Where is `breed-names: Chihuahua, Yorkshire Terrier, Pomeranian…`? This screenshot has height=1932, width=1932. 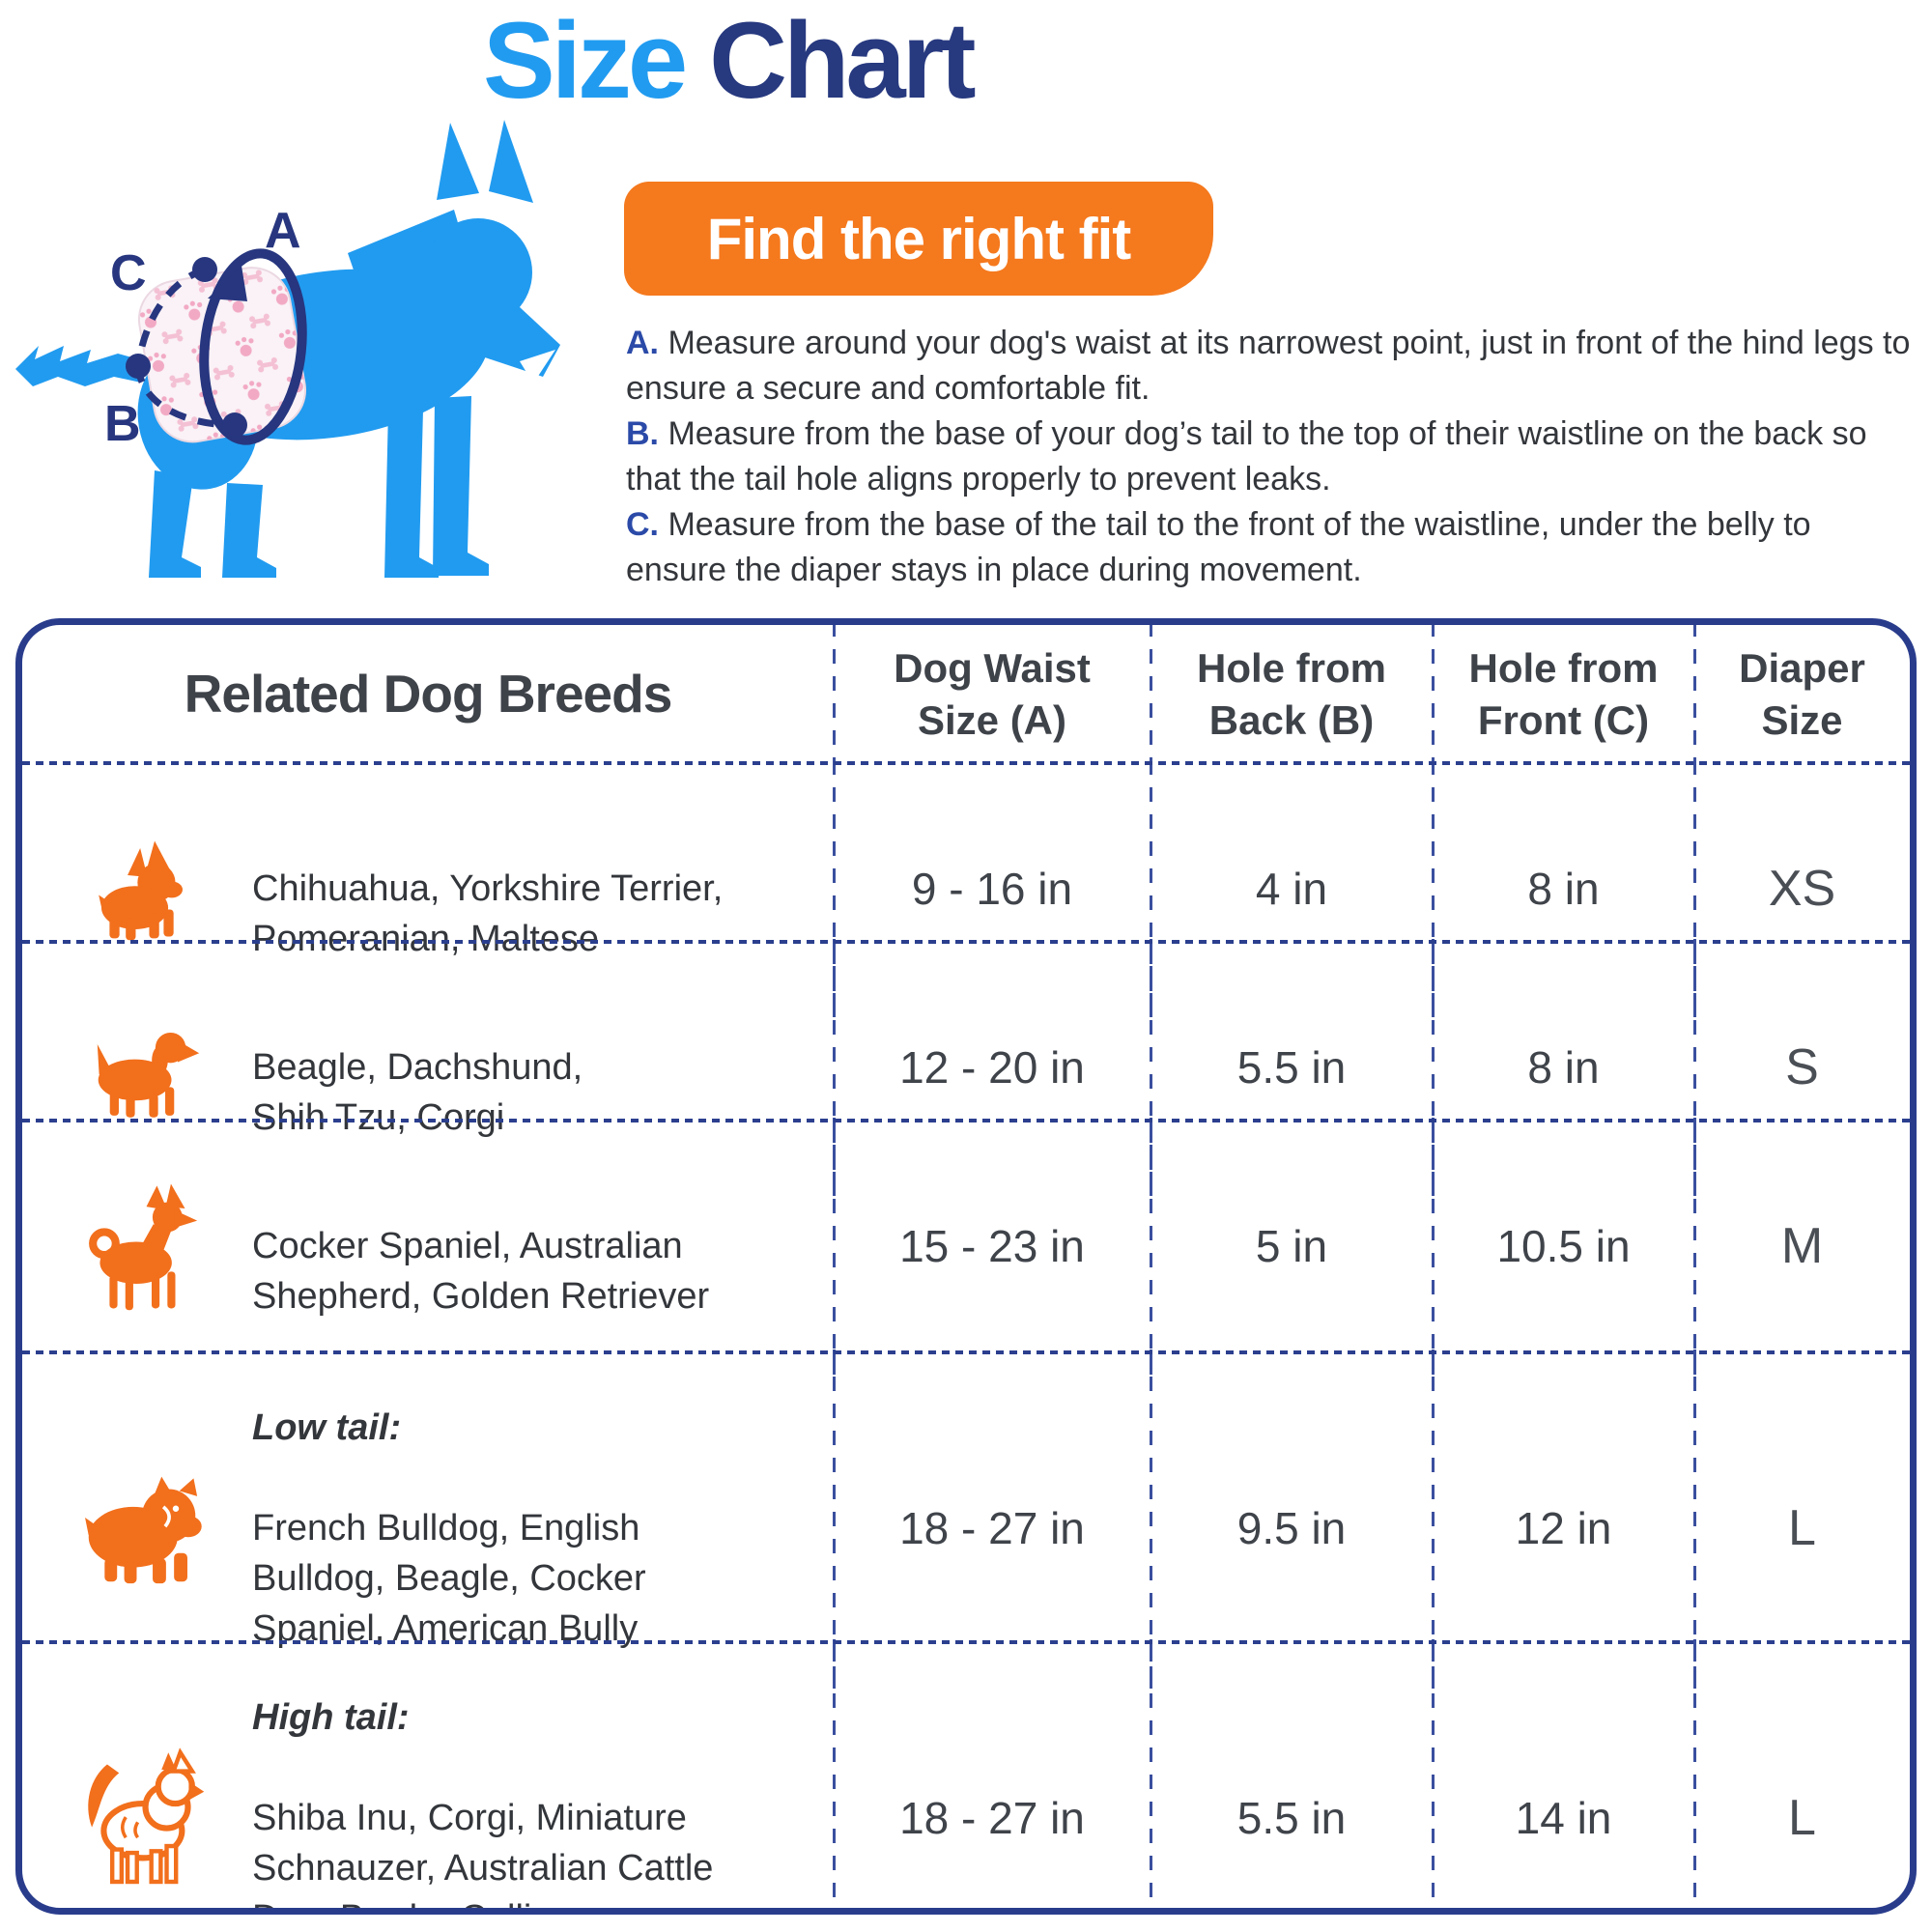
breed-names: Chihuahua, Yorkshire Terrier, Pomeranian… is located at coordinates (488, 913).